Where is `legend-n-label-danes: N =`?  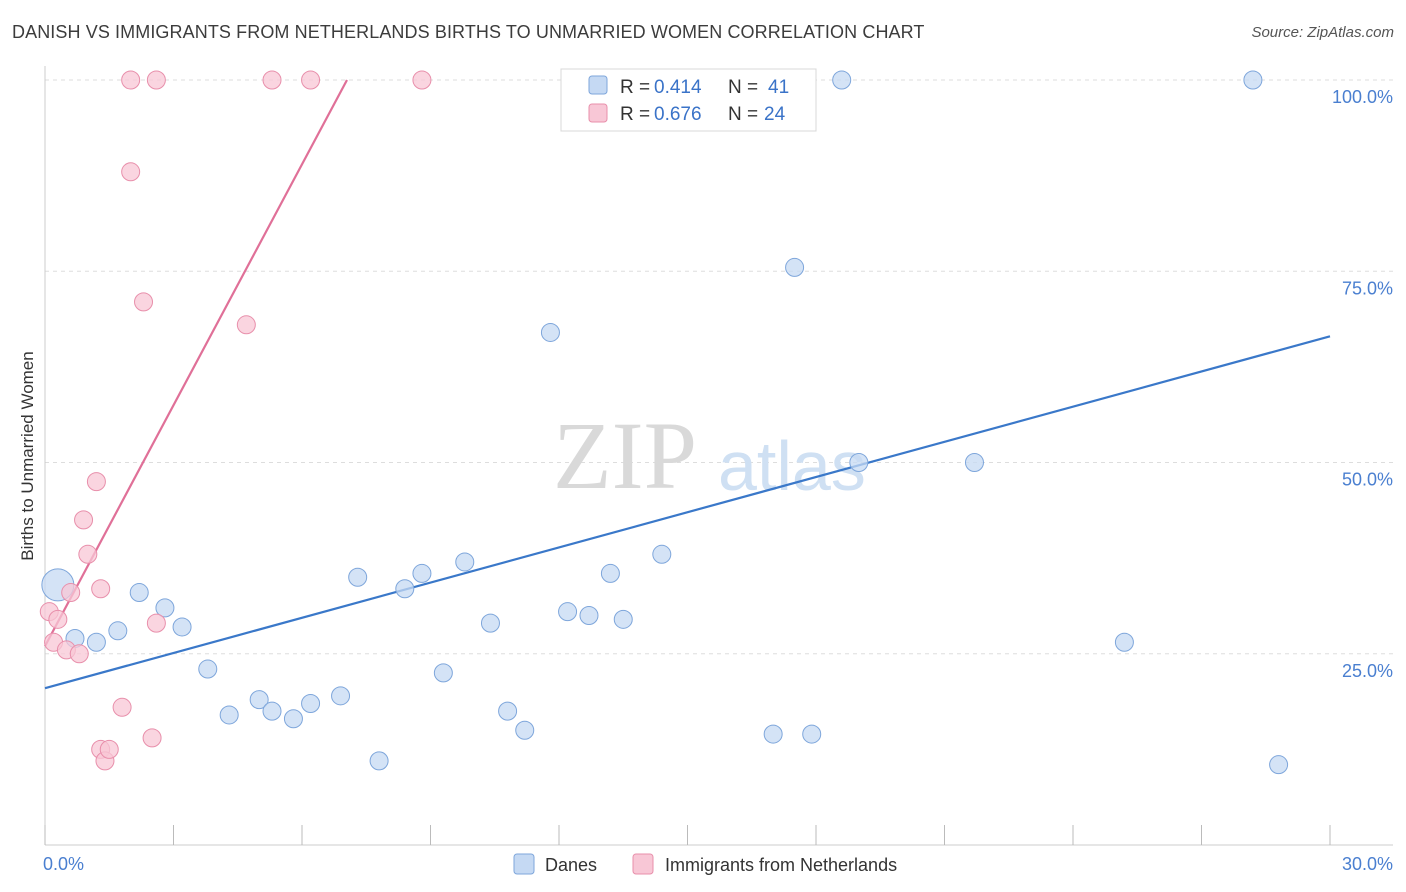 legend-n-label-danes: N = is located at coordinates (743, 87).